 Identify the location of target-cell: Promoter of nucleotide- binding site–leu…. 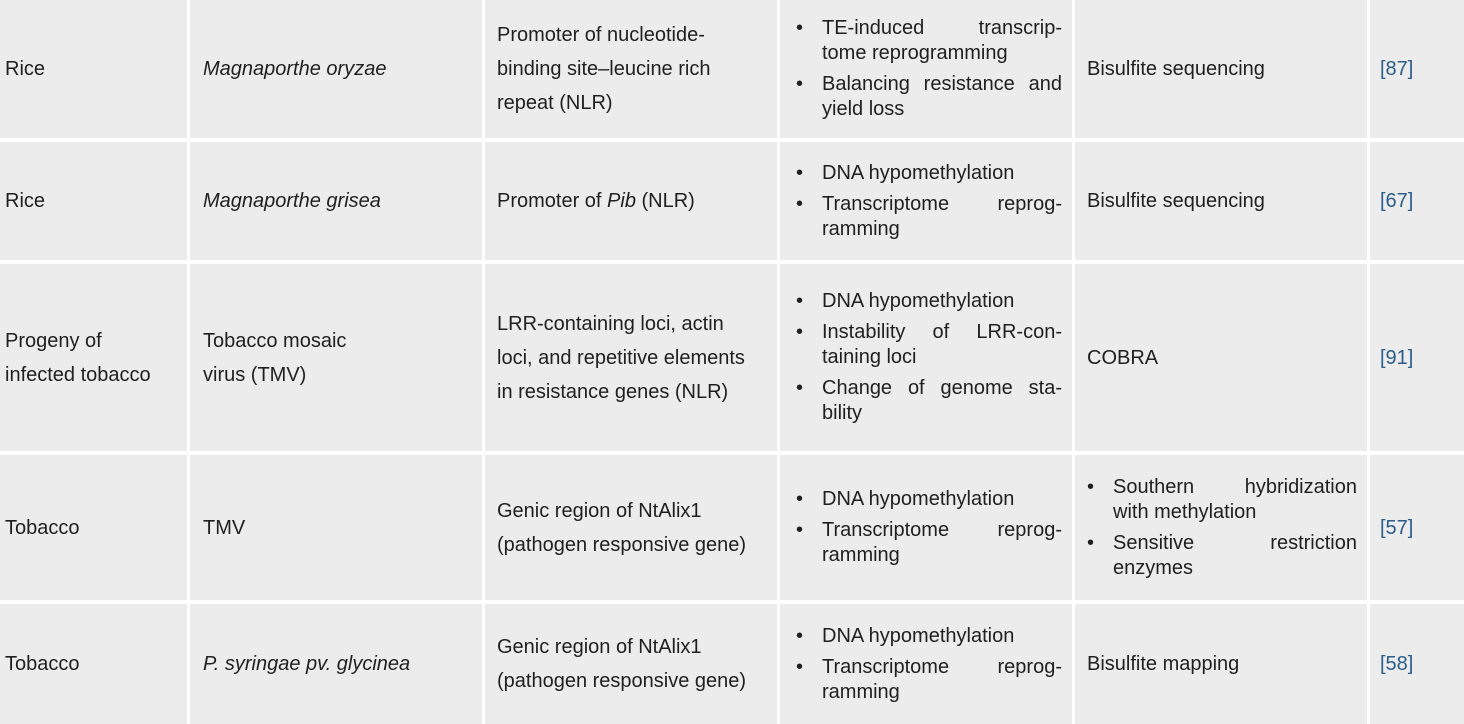
(631, 69).